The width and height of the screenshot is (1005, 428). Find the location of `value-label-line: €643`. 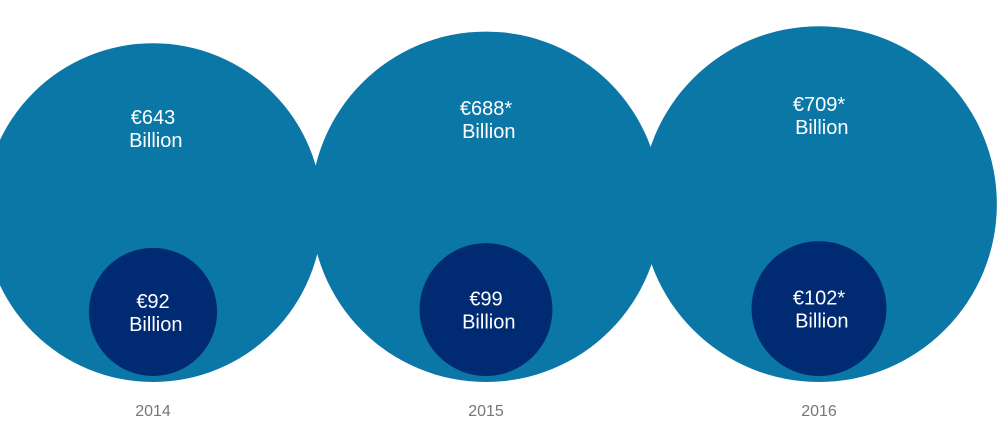

value-label-line: €643 is located at coordinates (153, 118).